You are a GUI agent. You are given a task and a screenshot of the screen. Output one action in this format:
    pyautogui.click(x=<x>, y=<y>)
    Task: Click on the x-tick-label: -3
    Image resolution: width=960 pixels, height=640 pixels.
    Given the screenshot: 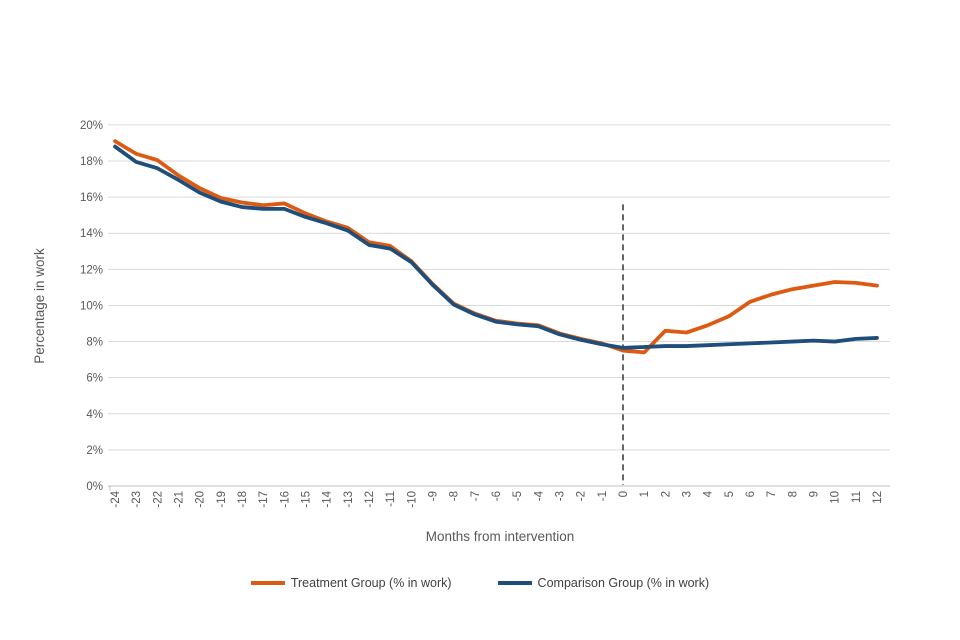 What is the action you would take?
    pyautogui.click(x=561, y=496)
    